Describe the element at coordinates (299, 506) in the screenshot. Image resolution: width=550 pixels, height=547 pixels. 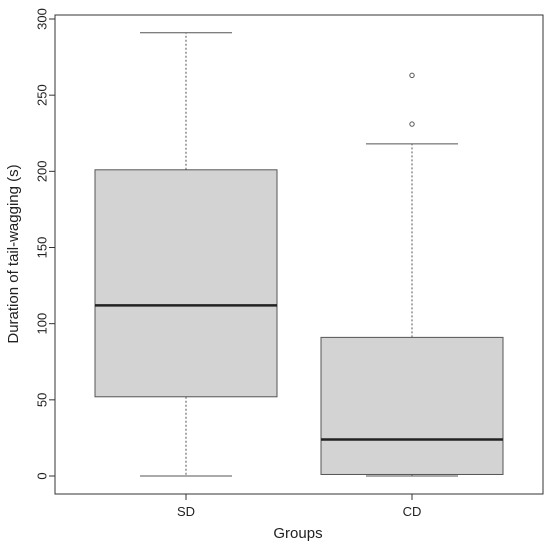
I see `x-axis: SD CD` at that location.